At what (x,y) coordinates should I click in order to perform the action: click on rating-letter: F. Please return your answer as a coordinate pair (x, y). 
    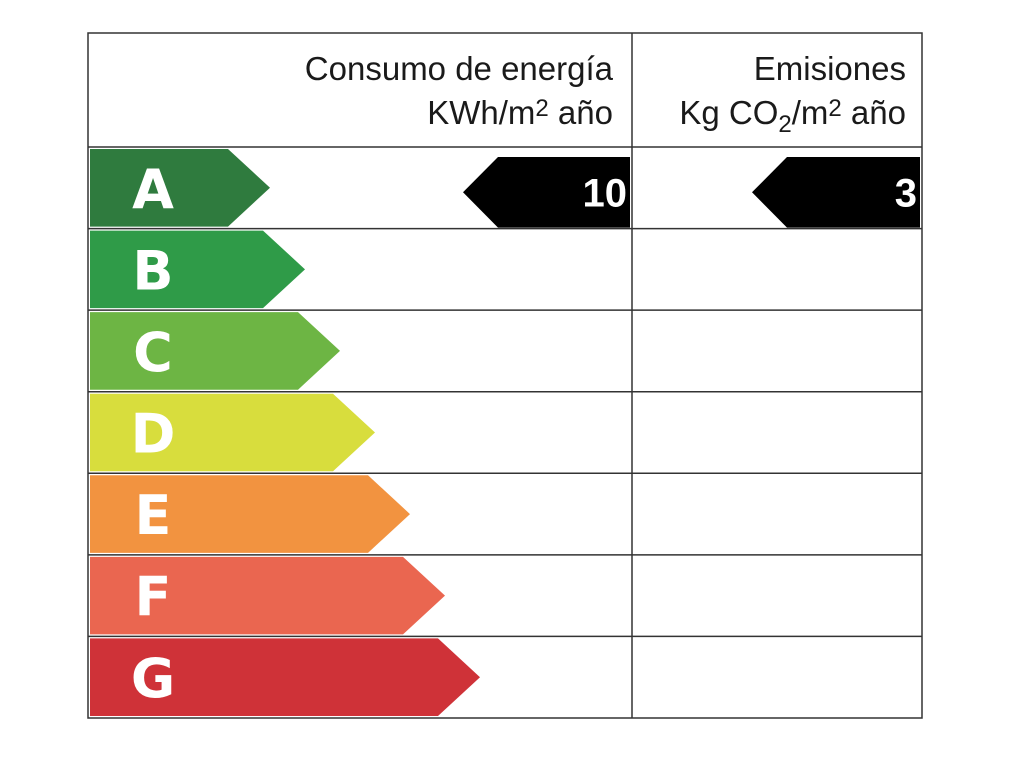
    Looking at the image, I should click on (153, 597).